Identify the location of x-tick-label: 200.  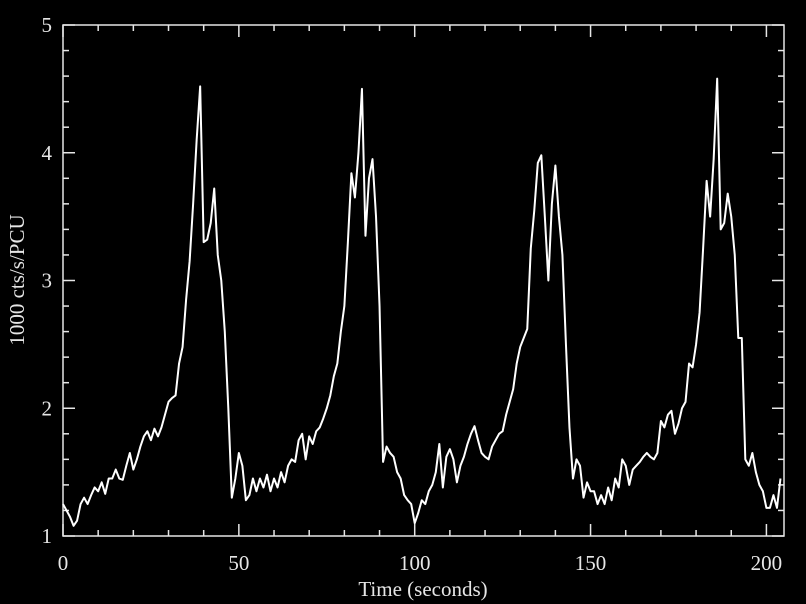
(767, 563).